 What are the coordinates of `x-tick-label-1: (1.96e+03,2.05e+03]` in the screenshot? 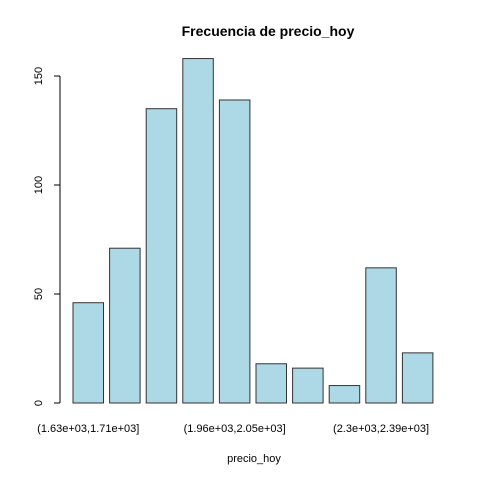 It's located at (235, 429).